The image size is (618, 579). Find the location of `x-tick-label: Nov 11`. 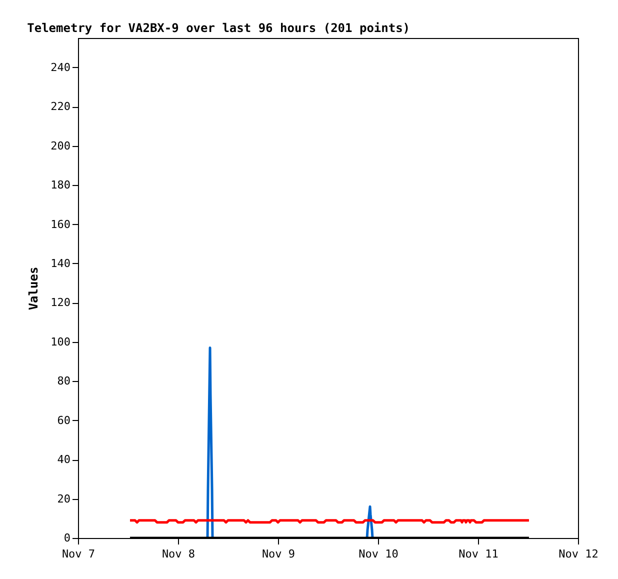

x-tick-label: Nov 11 is located at coordinates (478, 554).